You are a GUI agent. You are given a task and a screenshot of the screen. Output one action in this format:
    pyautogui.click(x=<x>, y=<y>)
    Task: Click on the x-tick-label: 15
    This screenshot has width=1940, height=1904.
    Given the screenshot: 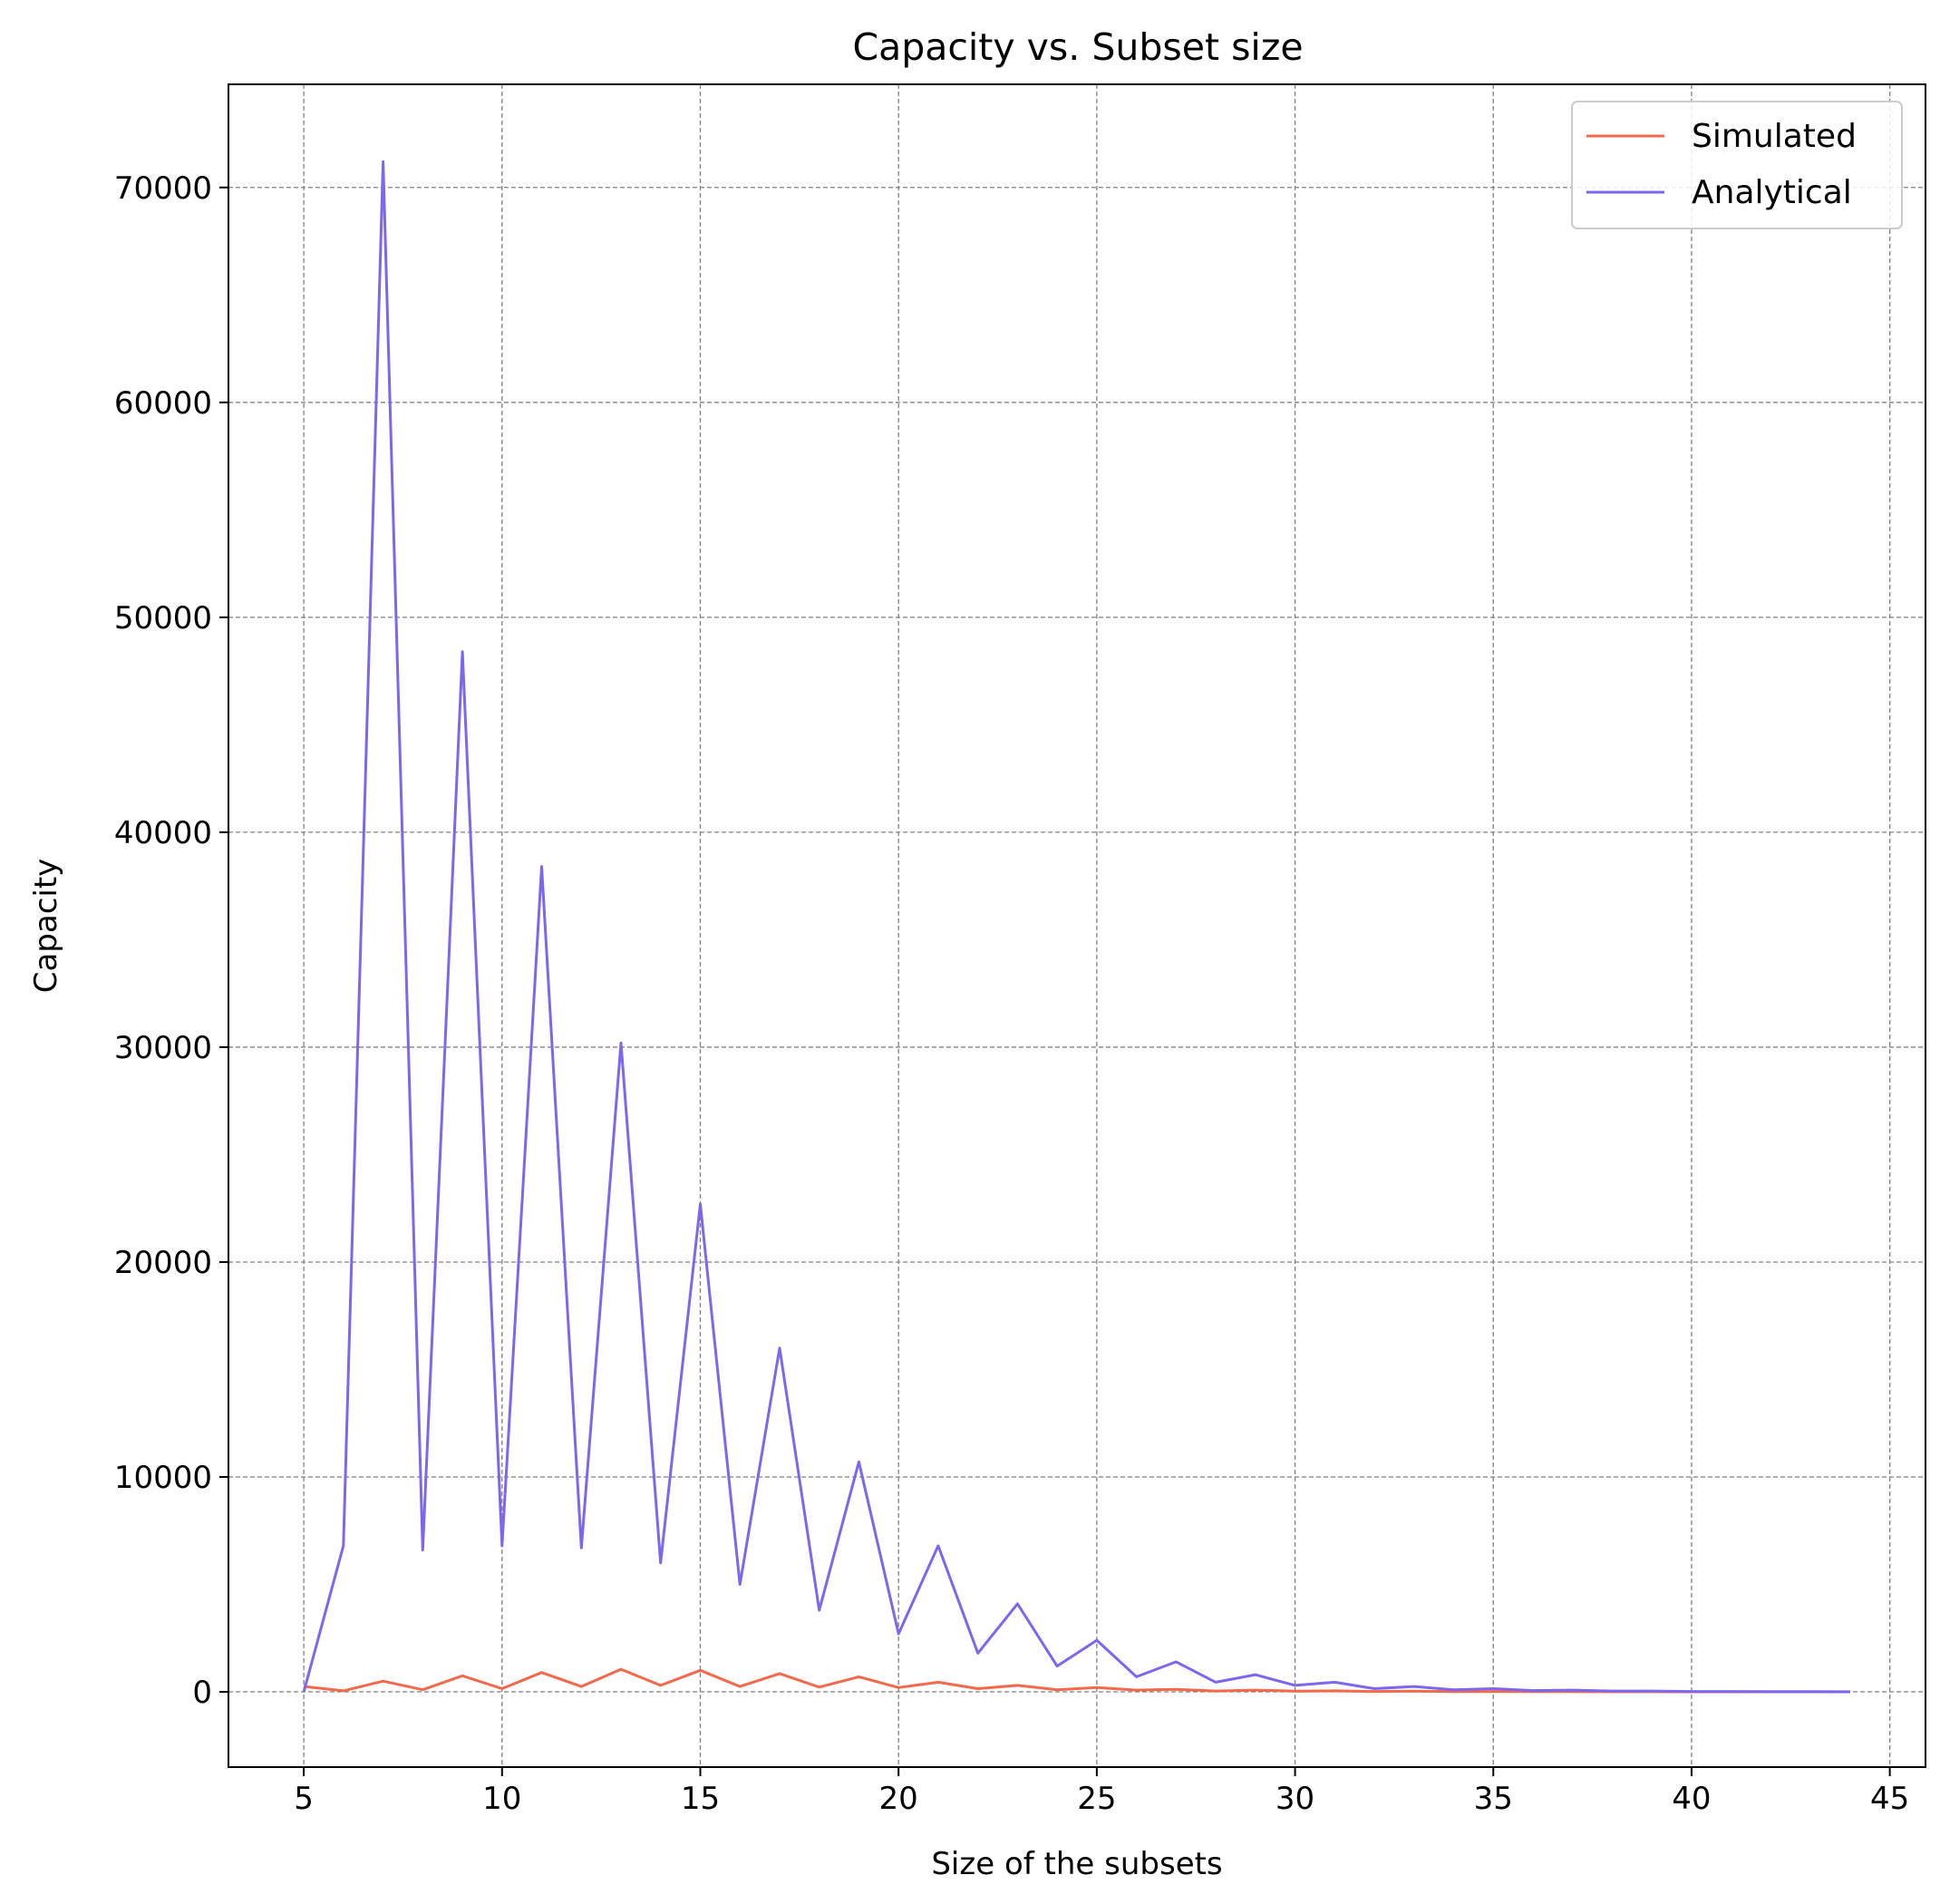 What is the action you would take?
    pyautogui.click(x=701, y=1799)
    